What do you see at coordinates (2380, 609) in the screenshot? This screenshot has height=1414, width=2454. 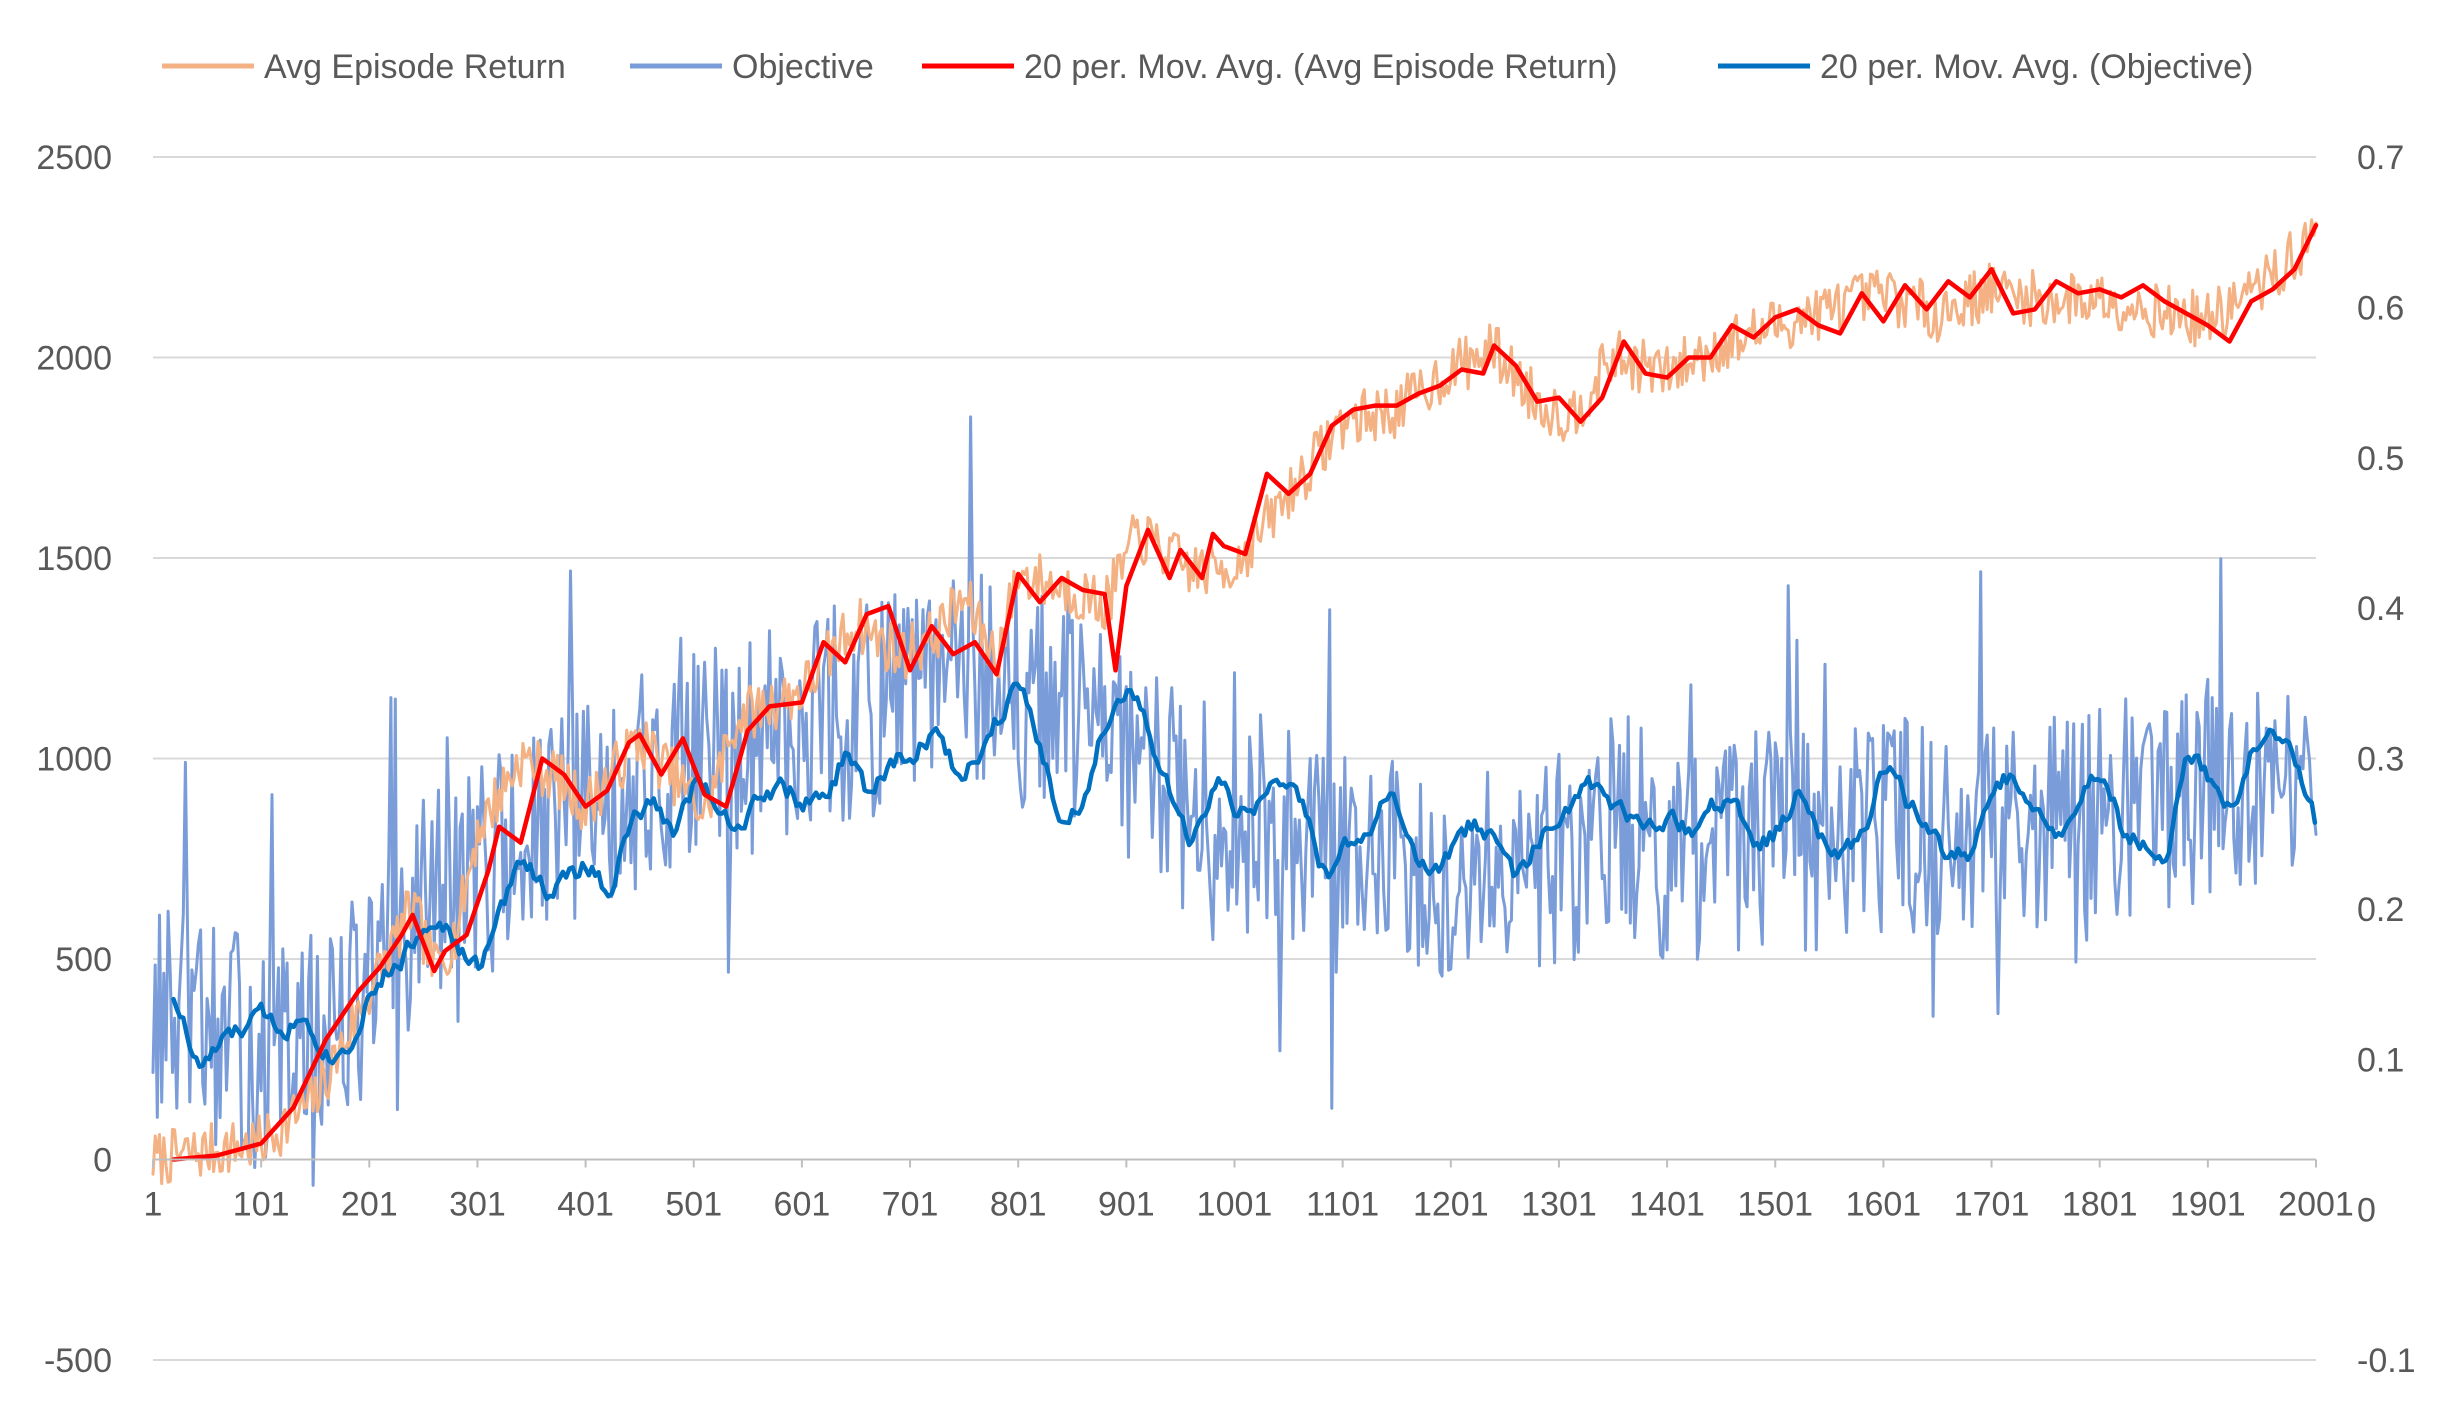 I see `y-right-tick-label: 0.4` at bounding box center [2380, 609].